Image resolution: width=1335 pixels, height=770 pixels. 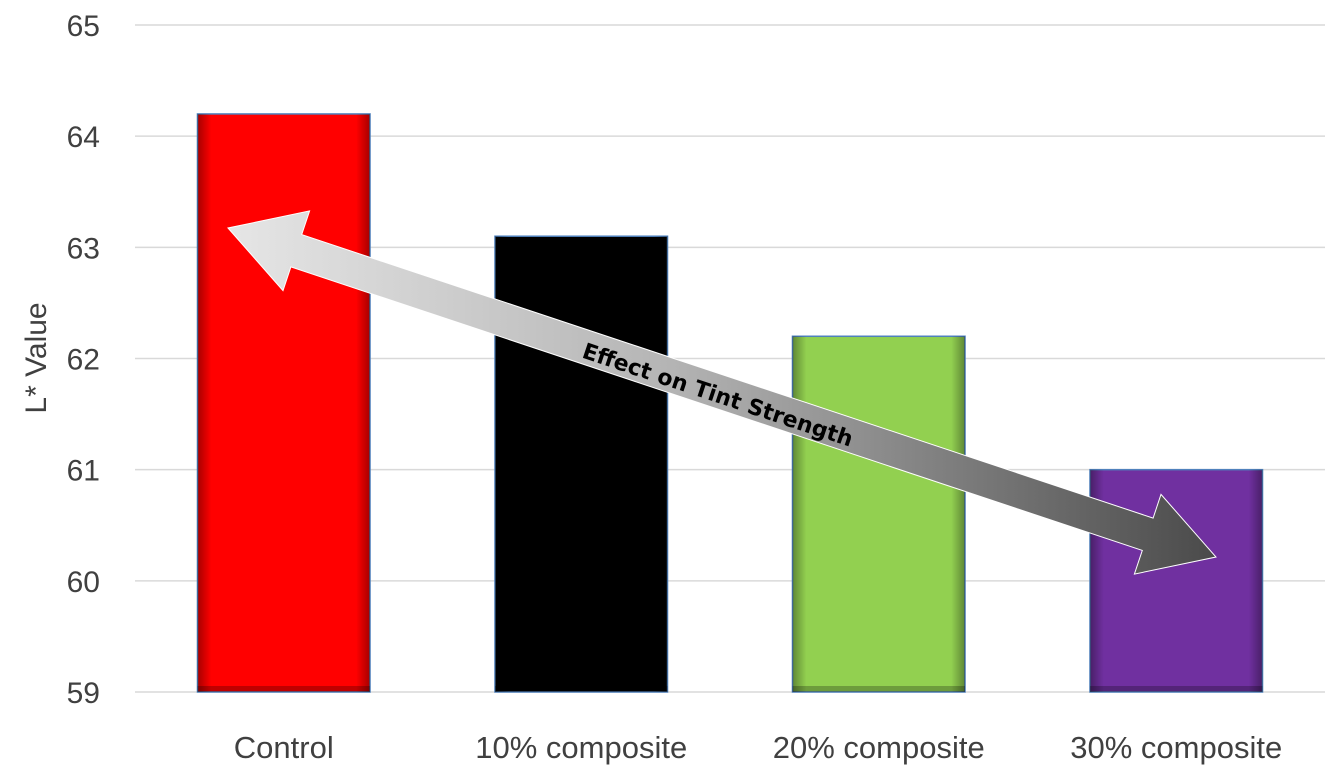 What do you see at coordinates (879, 747) in the screenshot?
I see `x-category-label: 20% composite` at bounding box center [879, 747].